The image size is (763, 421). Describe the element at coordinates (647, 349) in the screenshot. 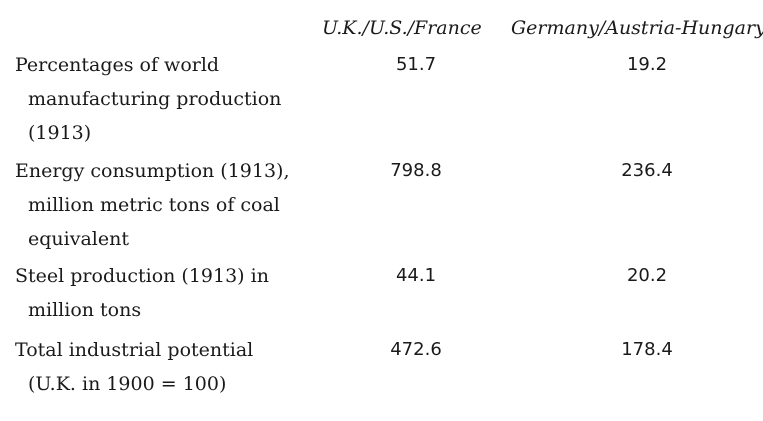

I see `cell-industrial-potential-germany-austria-hungary: 178.4` at that location.